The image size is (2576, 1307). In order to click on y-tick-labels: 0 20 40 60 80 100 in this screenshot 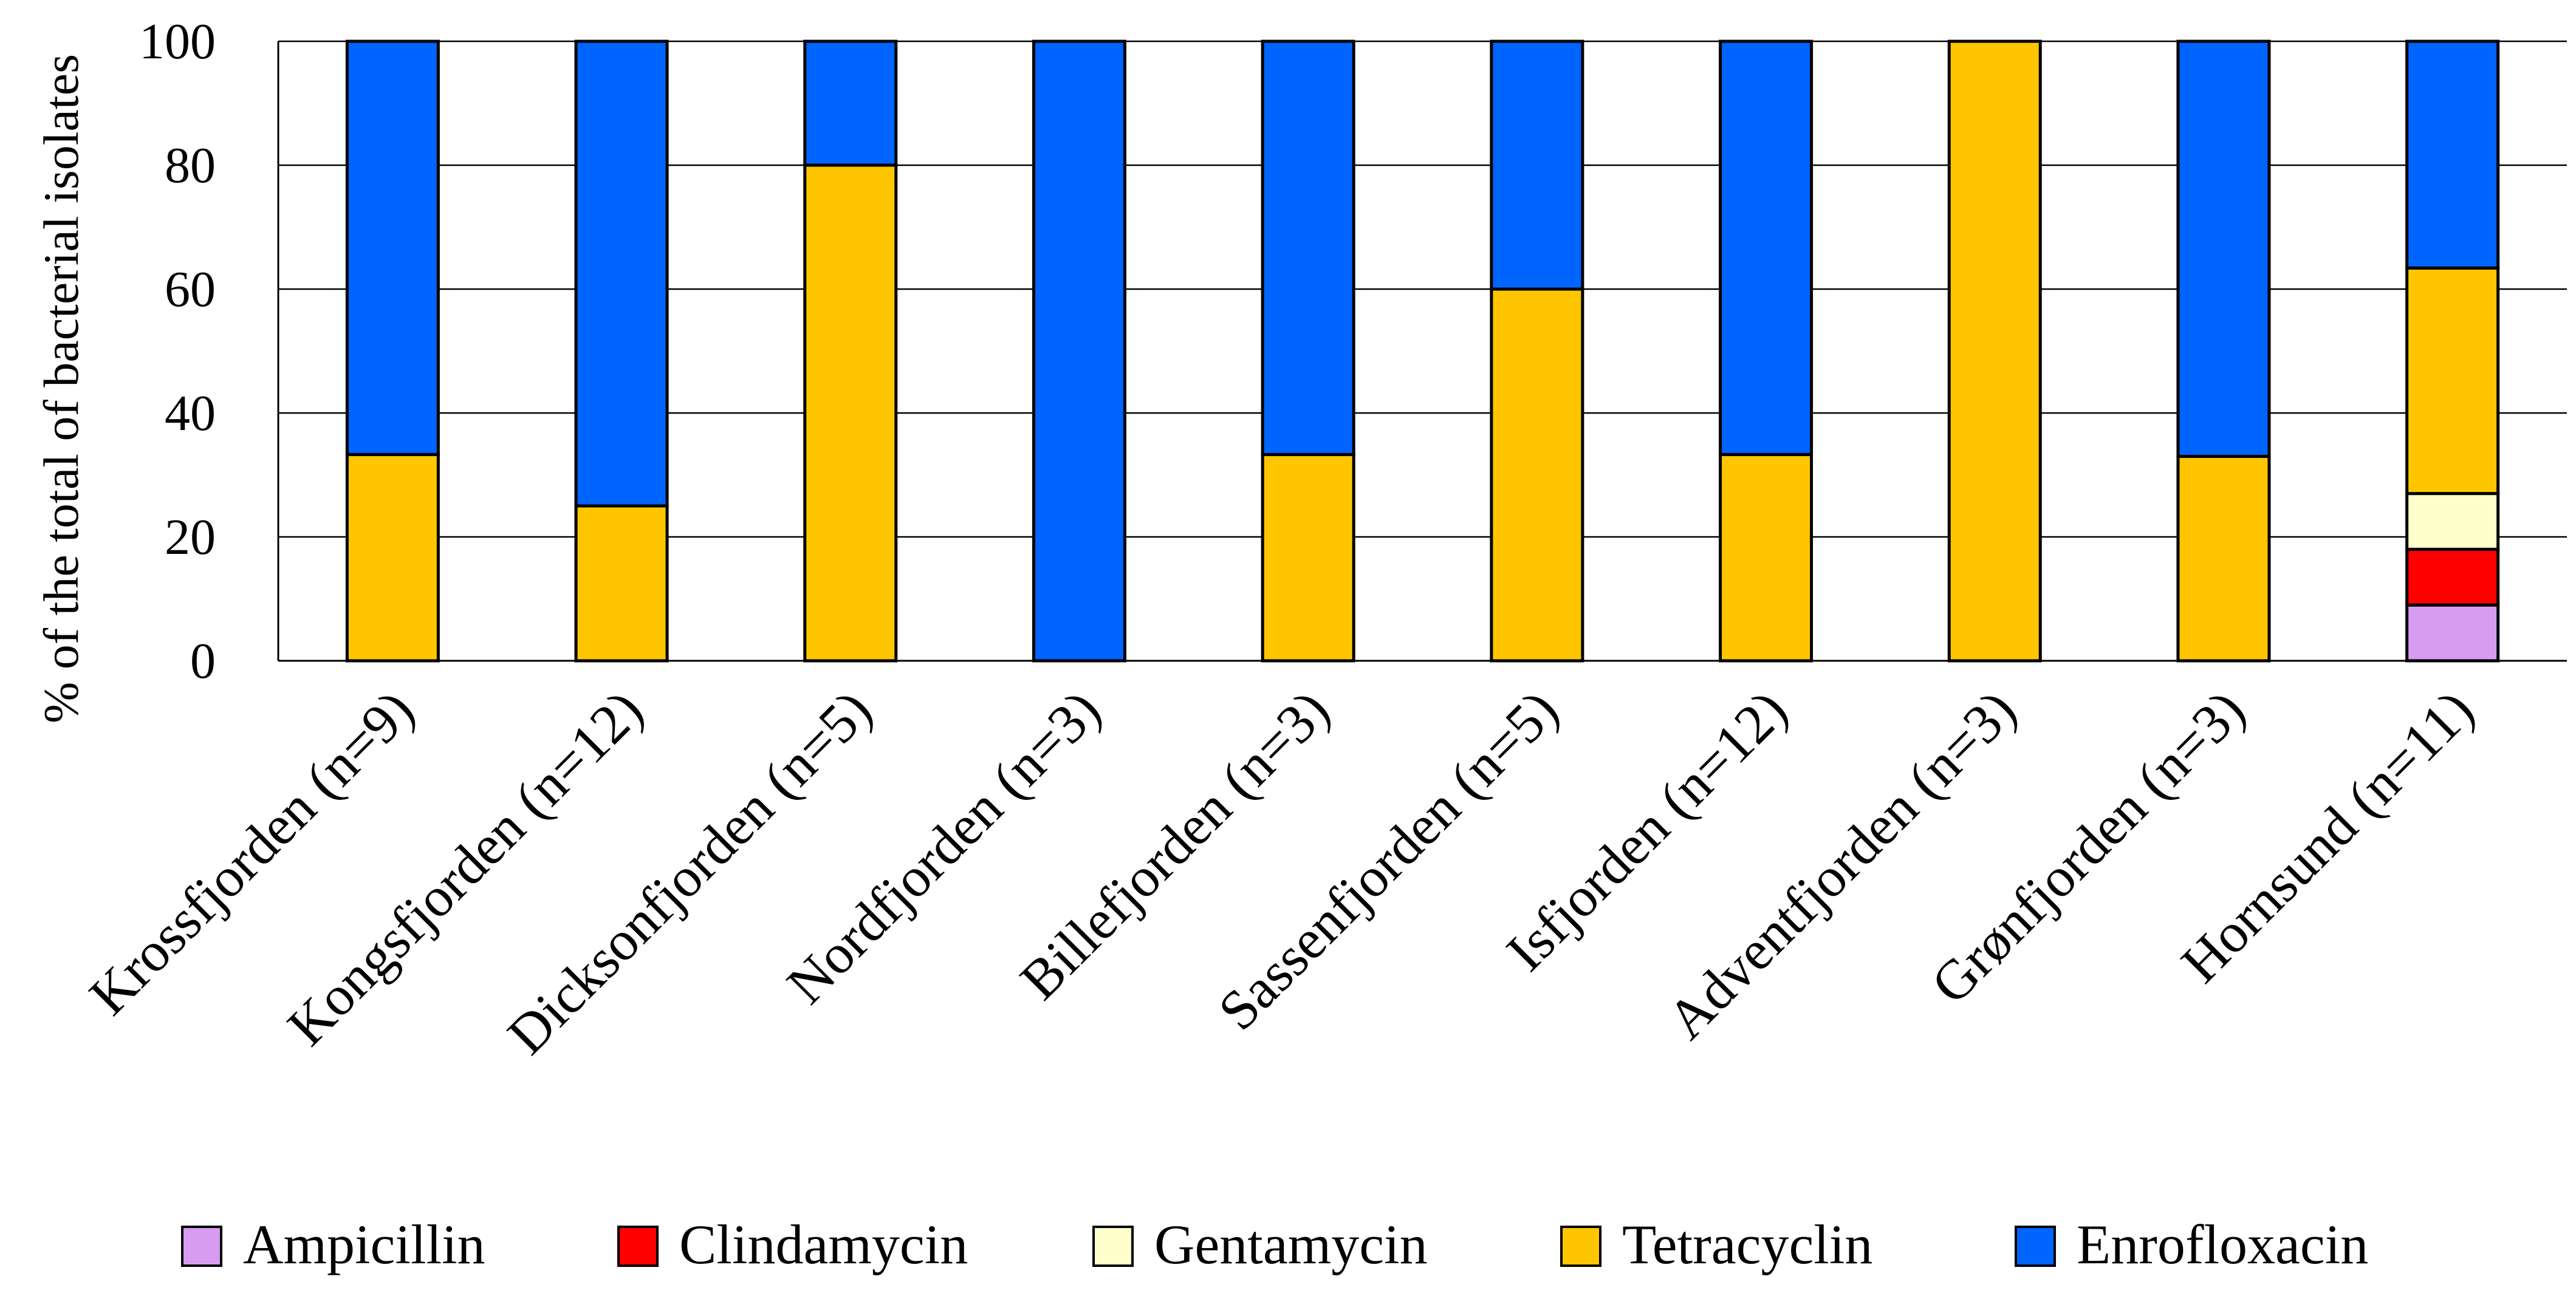, I will do `click(178, 351)`.